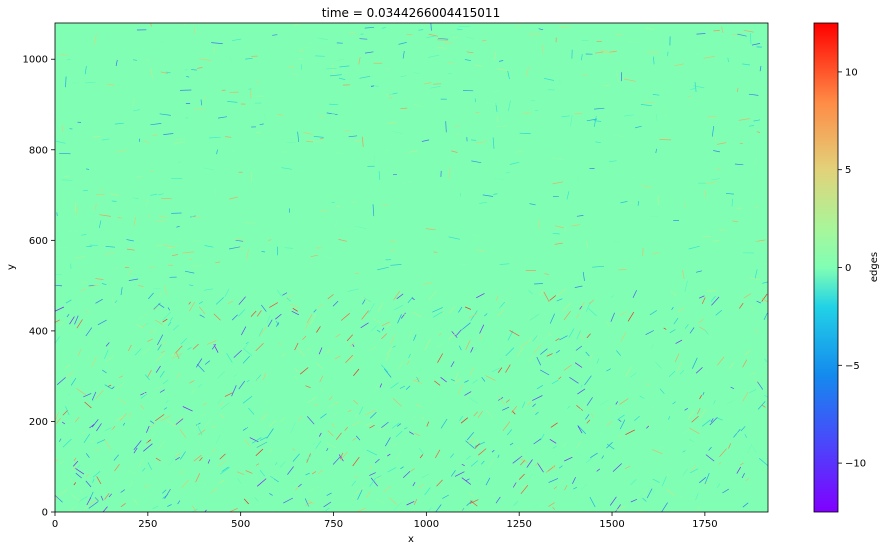 The height and width of the screenshot is (550, 886). I want to click on y-tick-label: 600, so click(38, 241).